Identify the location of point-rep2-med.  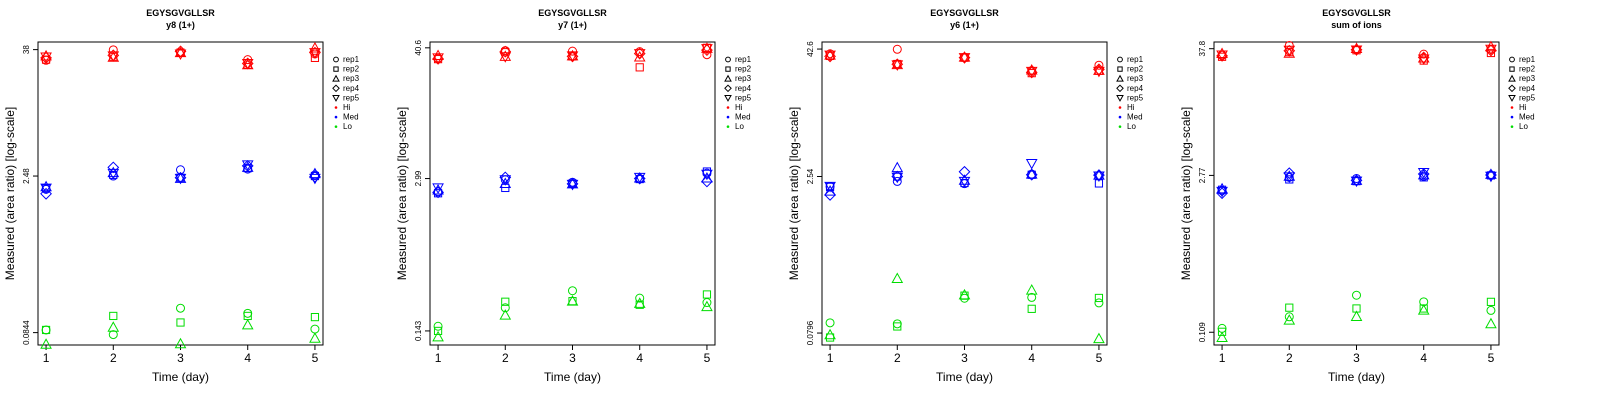
(438, 193).